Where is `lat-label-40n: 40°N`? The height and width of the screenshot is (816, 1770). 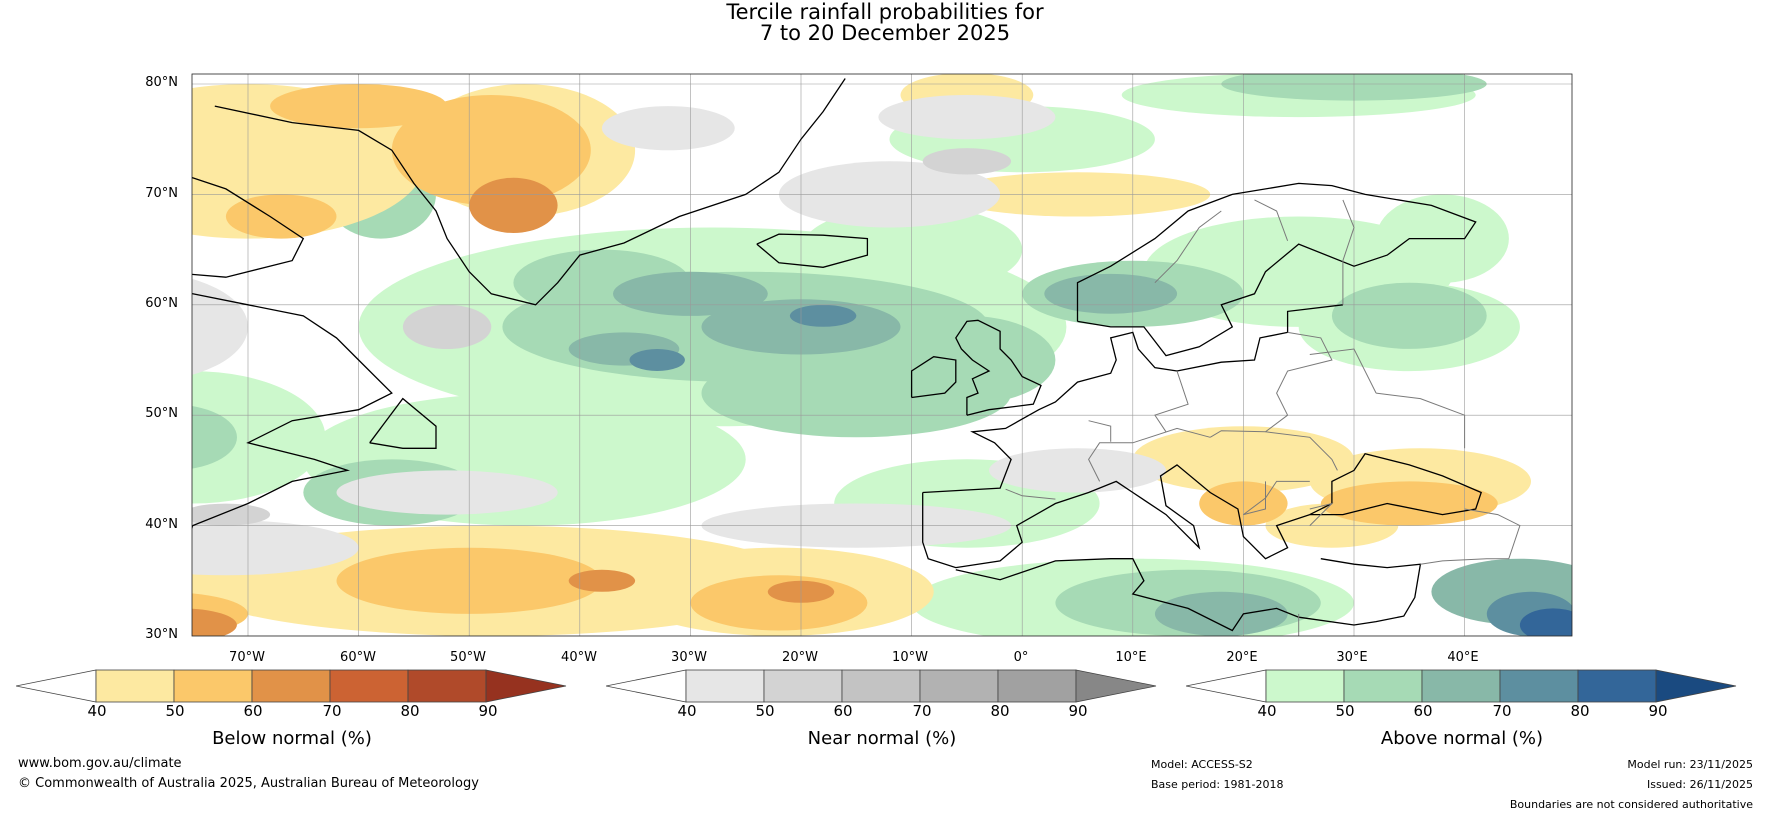
lat-label-40n: 40°N is located at coordinates (161, 524).